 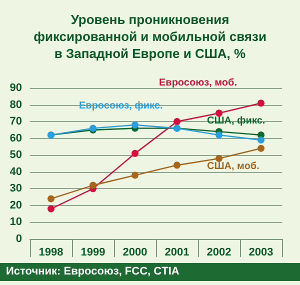 I want to click on x-tick-label: 1998, so click(x=51, y=252).